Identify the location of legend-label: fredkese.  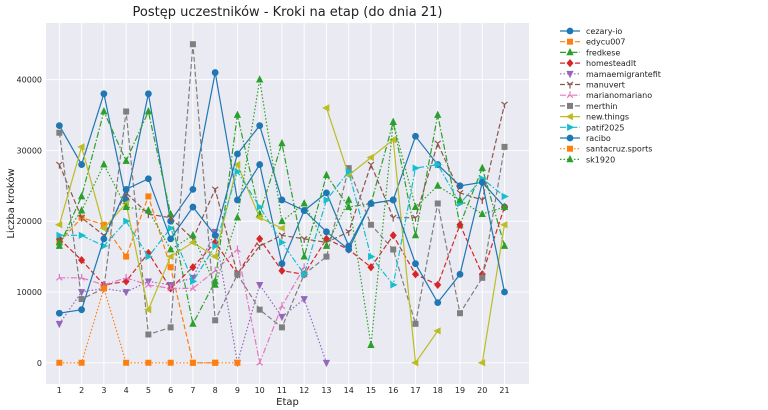
(603, 52).